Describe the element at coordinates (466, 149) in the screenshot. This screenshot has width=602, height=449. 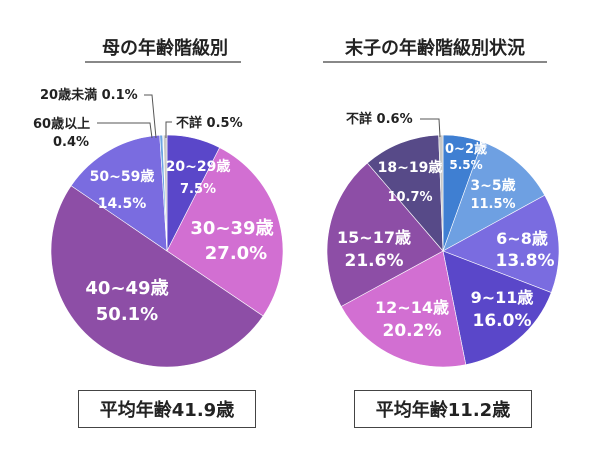
I see `slice-label: 0~2歳` at that location.